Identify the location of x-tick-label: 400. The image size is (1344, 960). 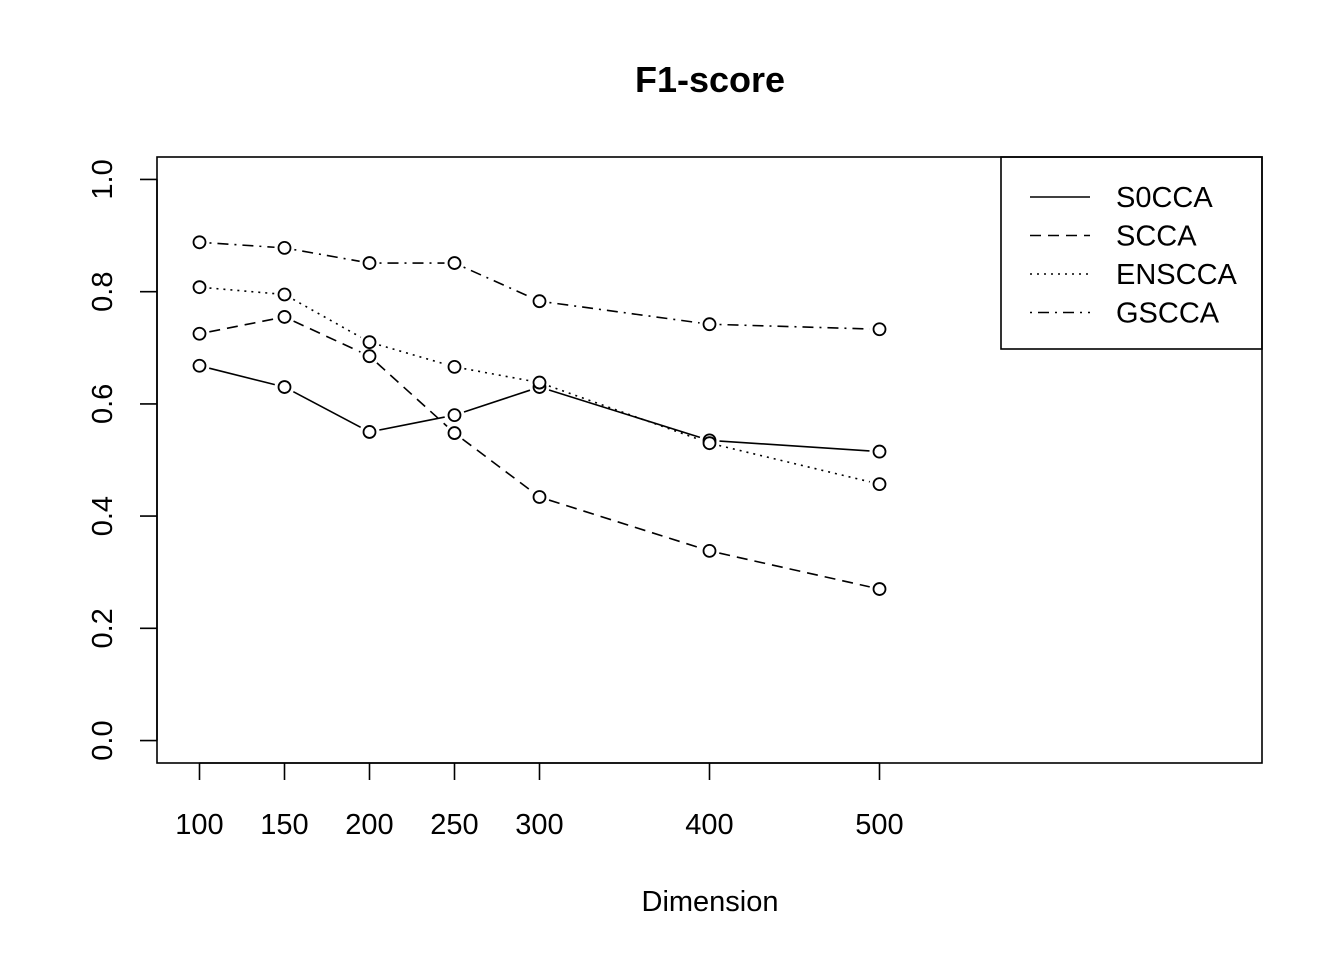
(709, 825).